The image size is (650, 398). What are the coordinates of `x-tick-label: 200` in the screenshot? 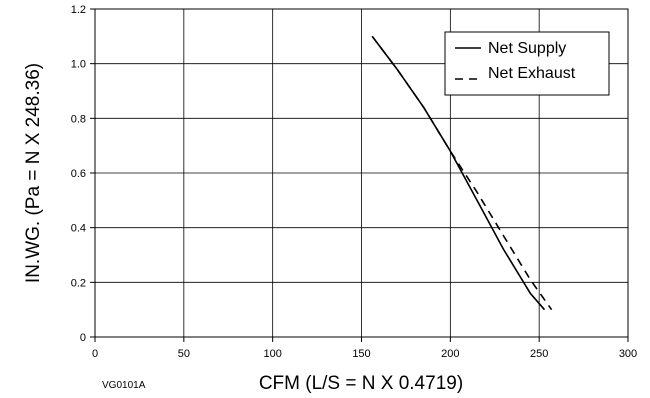 It's located at (450, 354).